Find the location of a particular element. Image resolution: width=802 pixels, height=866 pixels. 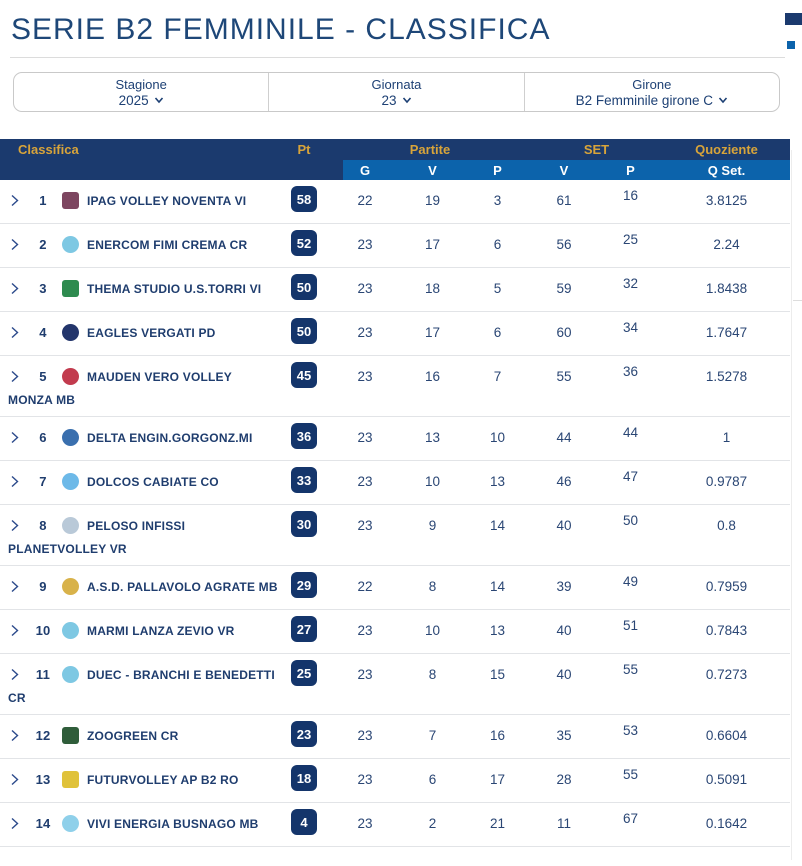

subheader-set-v: V is located at coordinates (564, 170).